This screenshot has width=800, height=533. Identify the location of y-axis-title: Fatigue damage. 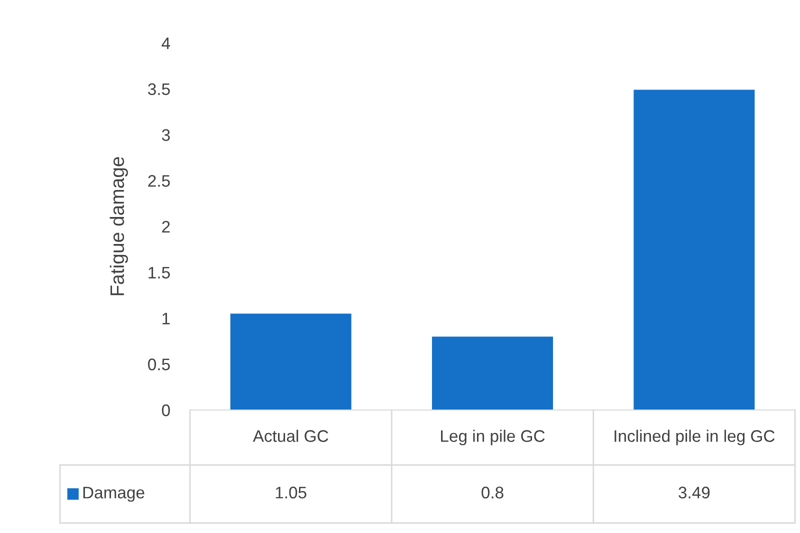
(119, 226).